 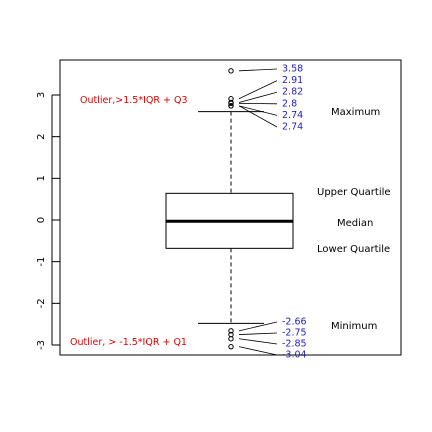 What do you see at coordinates (289, 103) in the screenshot?
I see `upper-outlier-value: 2.8` at bounding box center [289, 103].